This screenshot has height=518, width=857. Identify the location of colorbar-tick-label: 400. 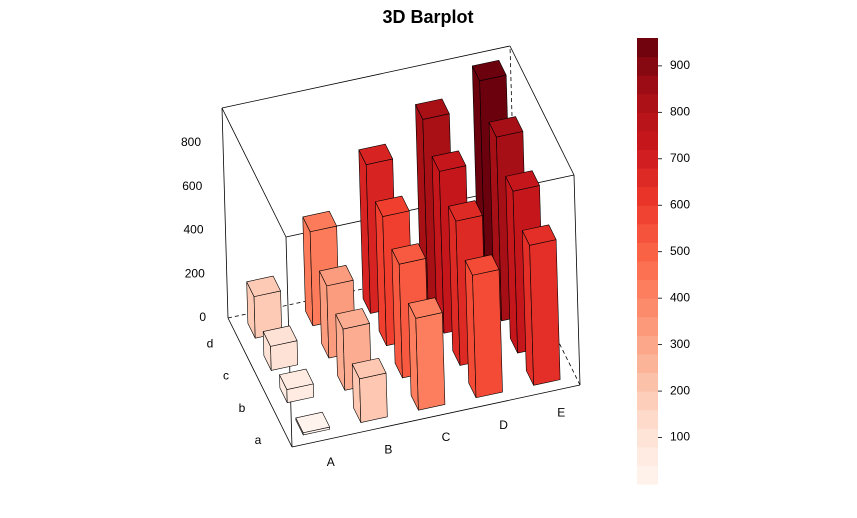
(680, 297).